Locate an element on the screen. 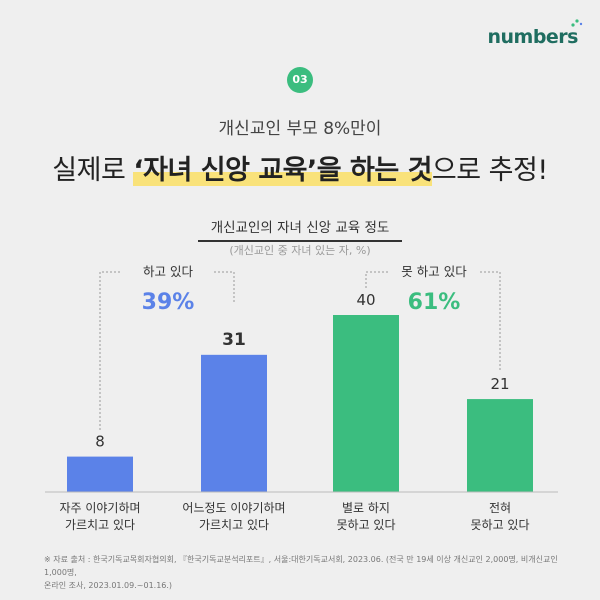 This screenshot has width=600, height=600. page-headline: 실제로 ‘자녀 신앙 교육’을 하는 것으로 추정! is located at coordinates (300, 167).